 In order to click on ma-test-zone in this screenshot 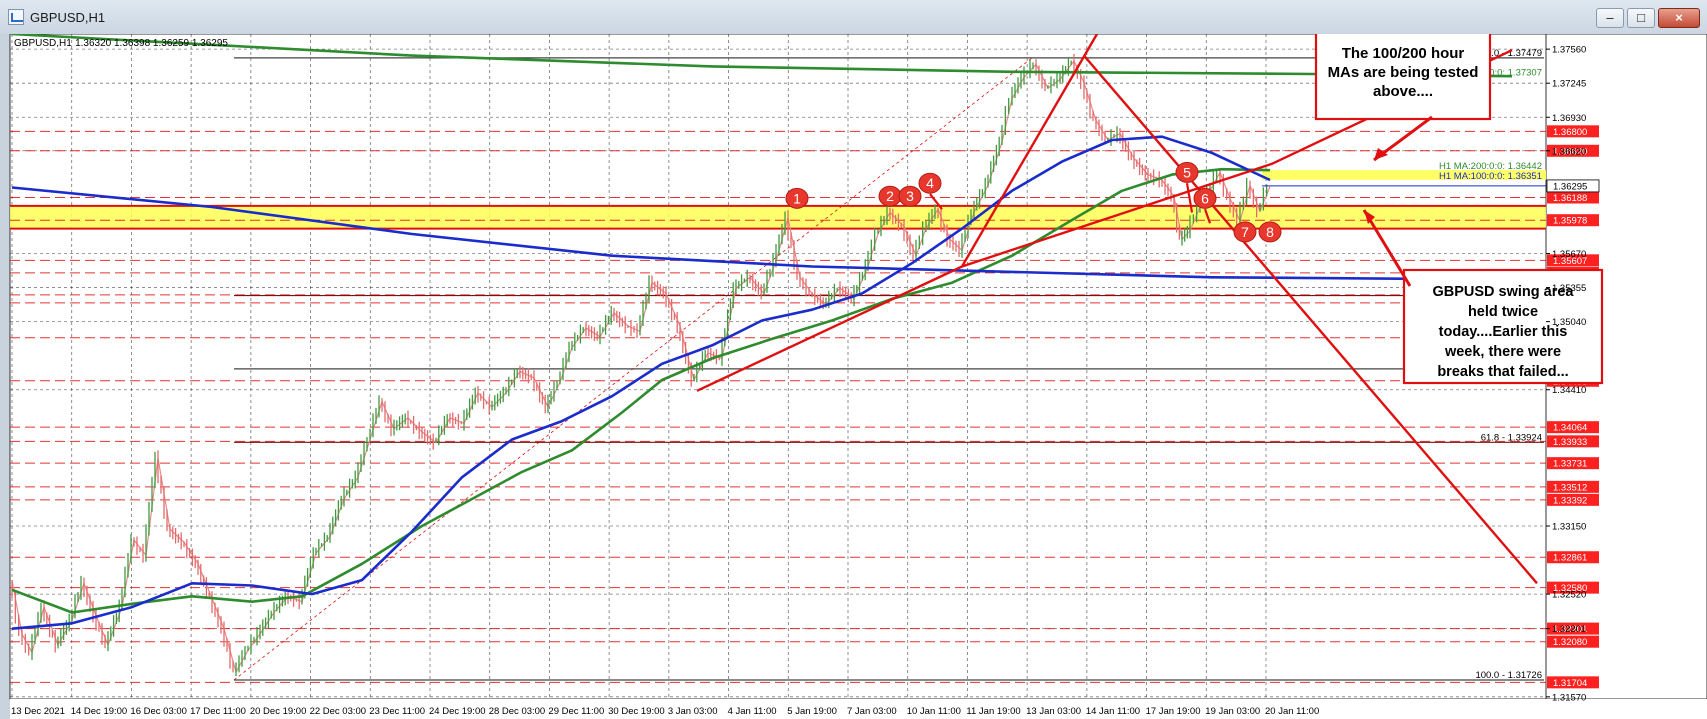, I will do `click(1404, 175)`.